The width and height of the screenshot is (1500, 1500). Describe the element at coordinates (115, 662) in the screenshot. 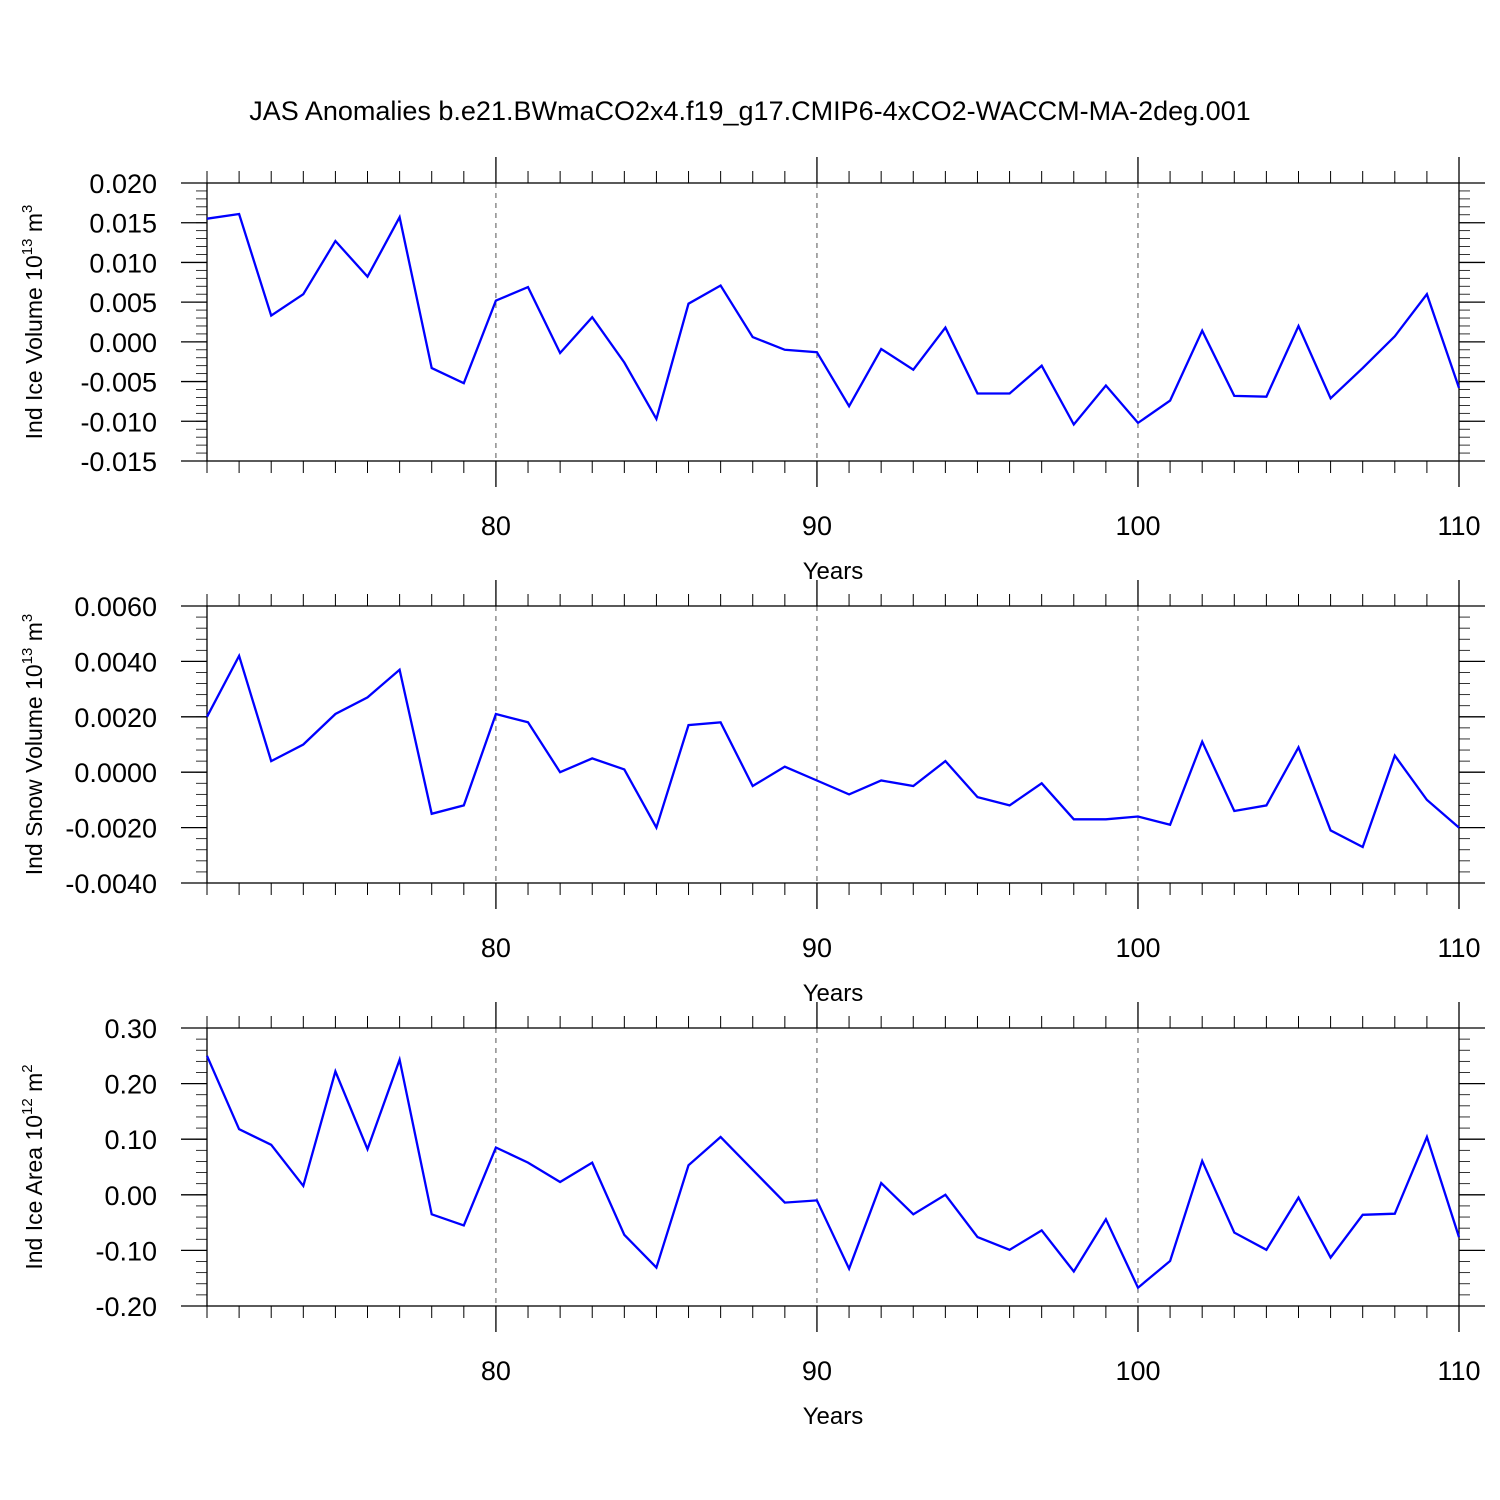

I see `y-tick-label: 0.0040` at that location.